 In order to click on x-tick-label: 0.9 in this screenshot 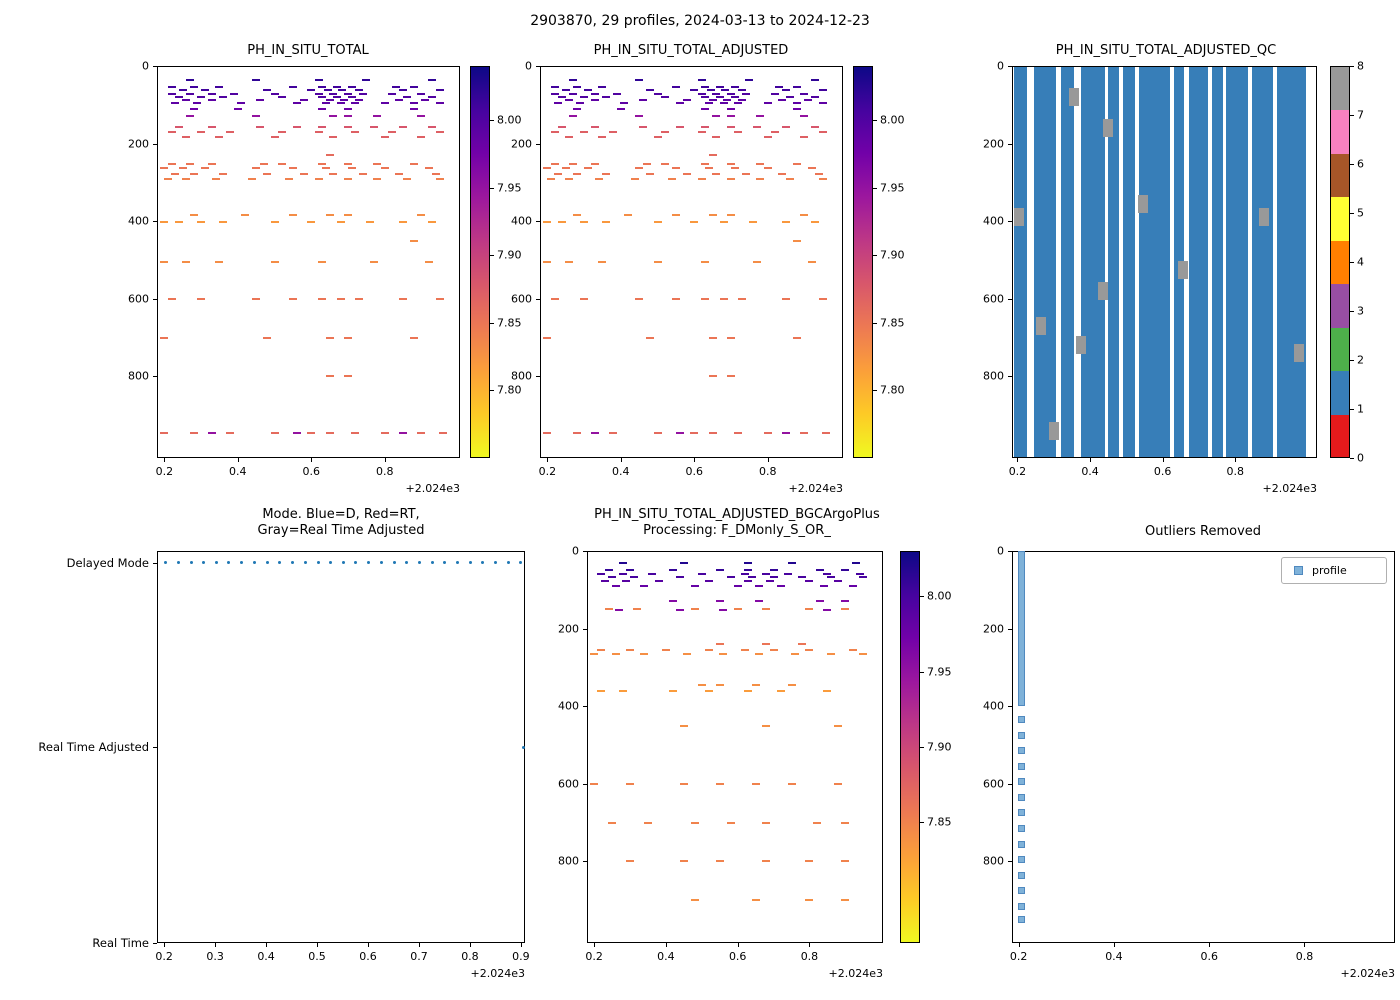, I will do `click(521, 956)`.